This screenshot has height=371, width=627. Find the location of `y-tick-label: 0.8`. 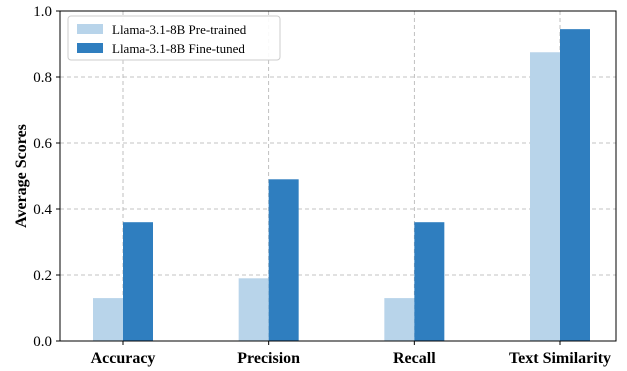

y-tick-label: 0.8 is located at coordinates (42, 78).